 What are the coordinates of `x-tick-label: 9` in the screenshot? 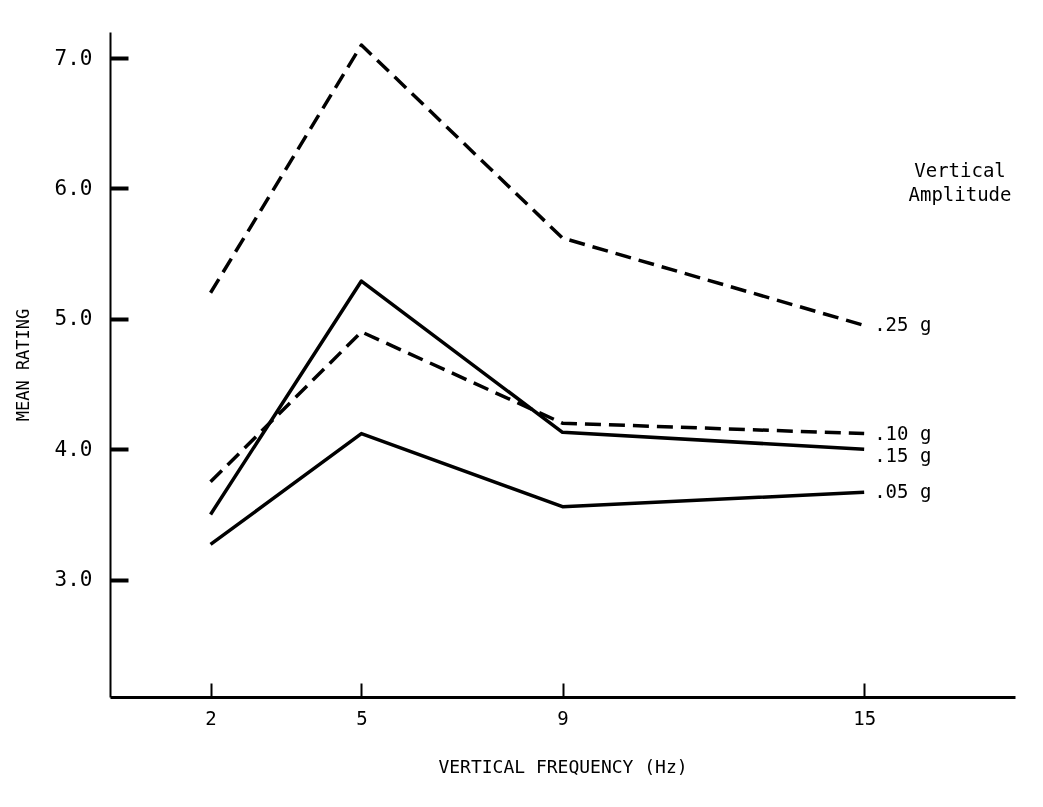 It's located at (563, 717).